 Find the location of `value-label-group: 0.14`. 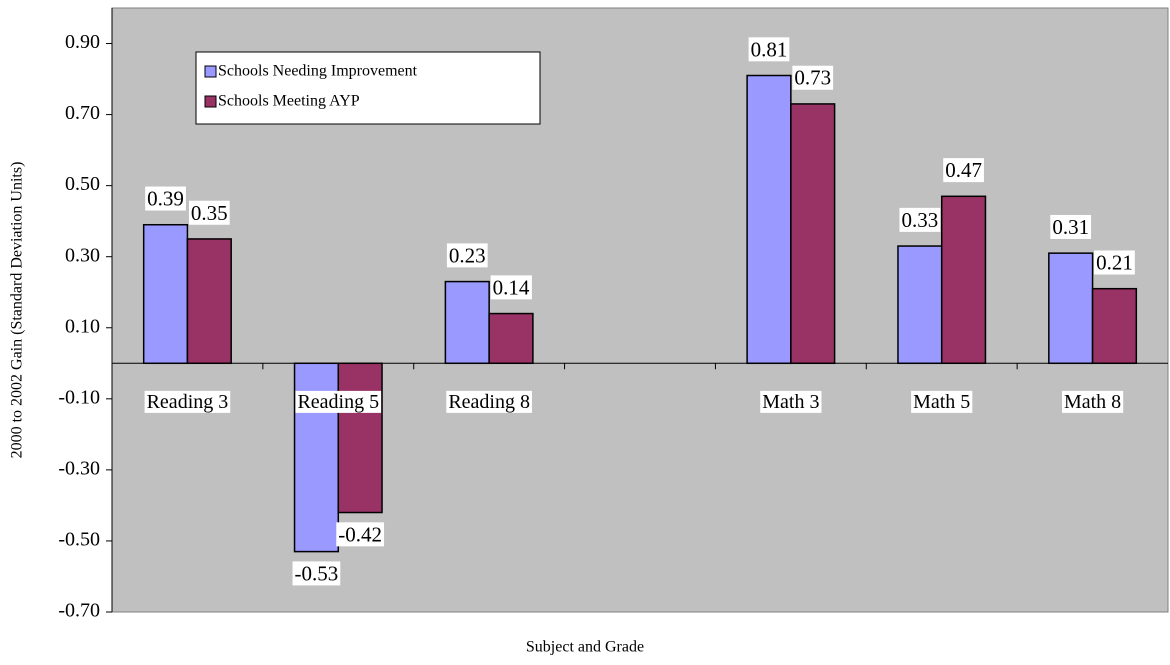

value-label-group: 0.14 is located at coordinates (511, 287).